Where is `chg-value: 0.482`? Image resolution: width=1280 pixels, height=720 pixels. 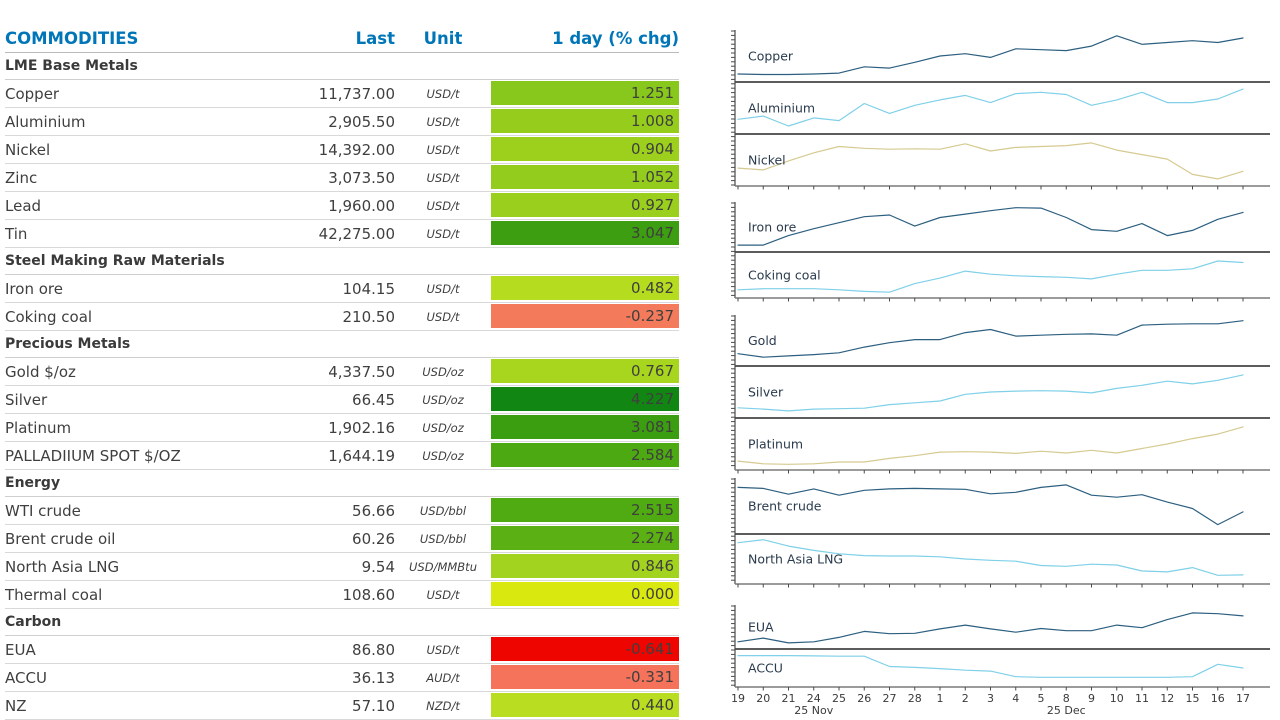
chg-value: 0.482 is located at coordinates (585, 288).